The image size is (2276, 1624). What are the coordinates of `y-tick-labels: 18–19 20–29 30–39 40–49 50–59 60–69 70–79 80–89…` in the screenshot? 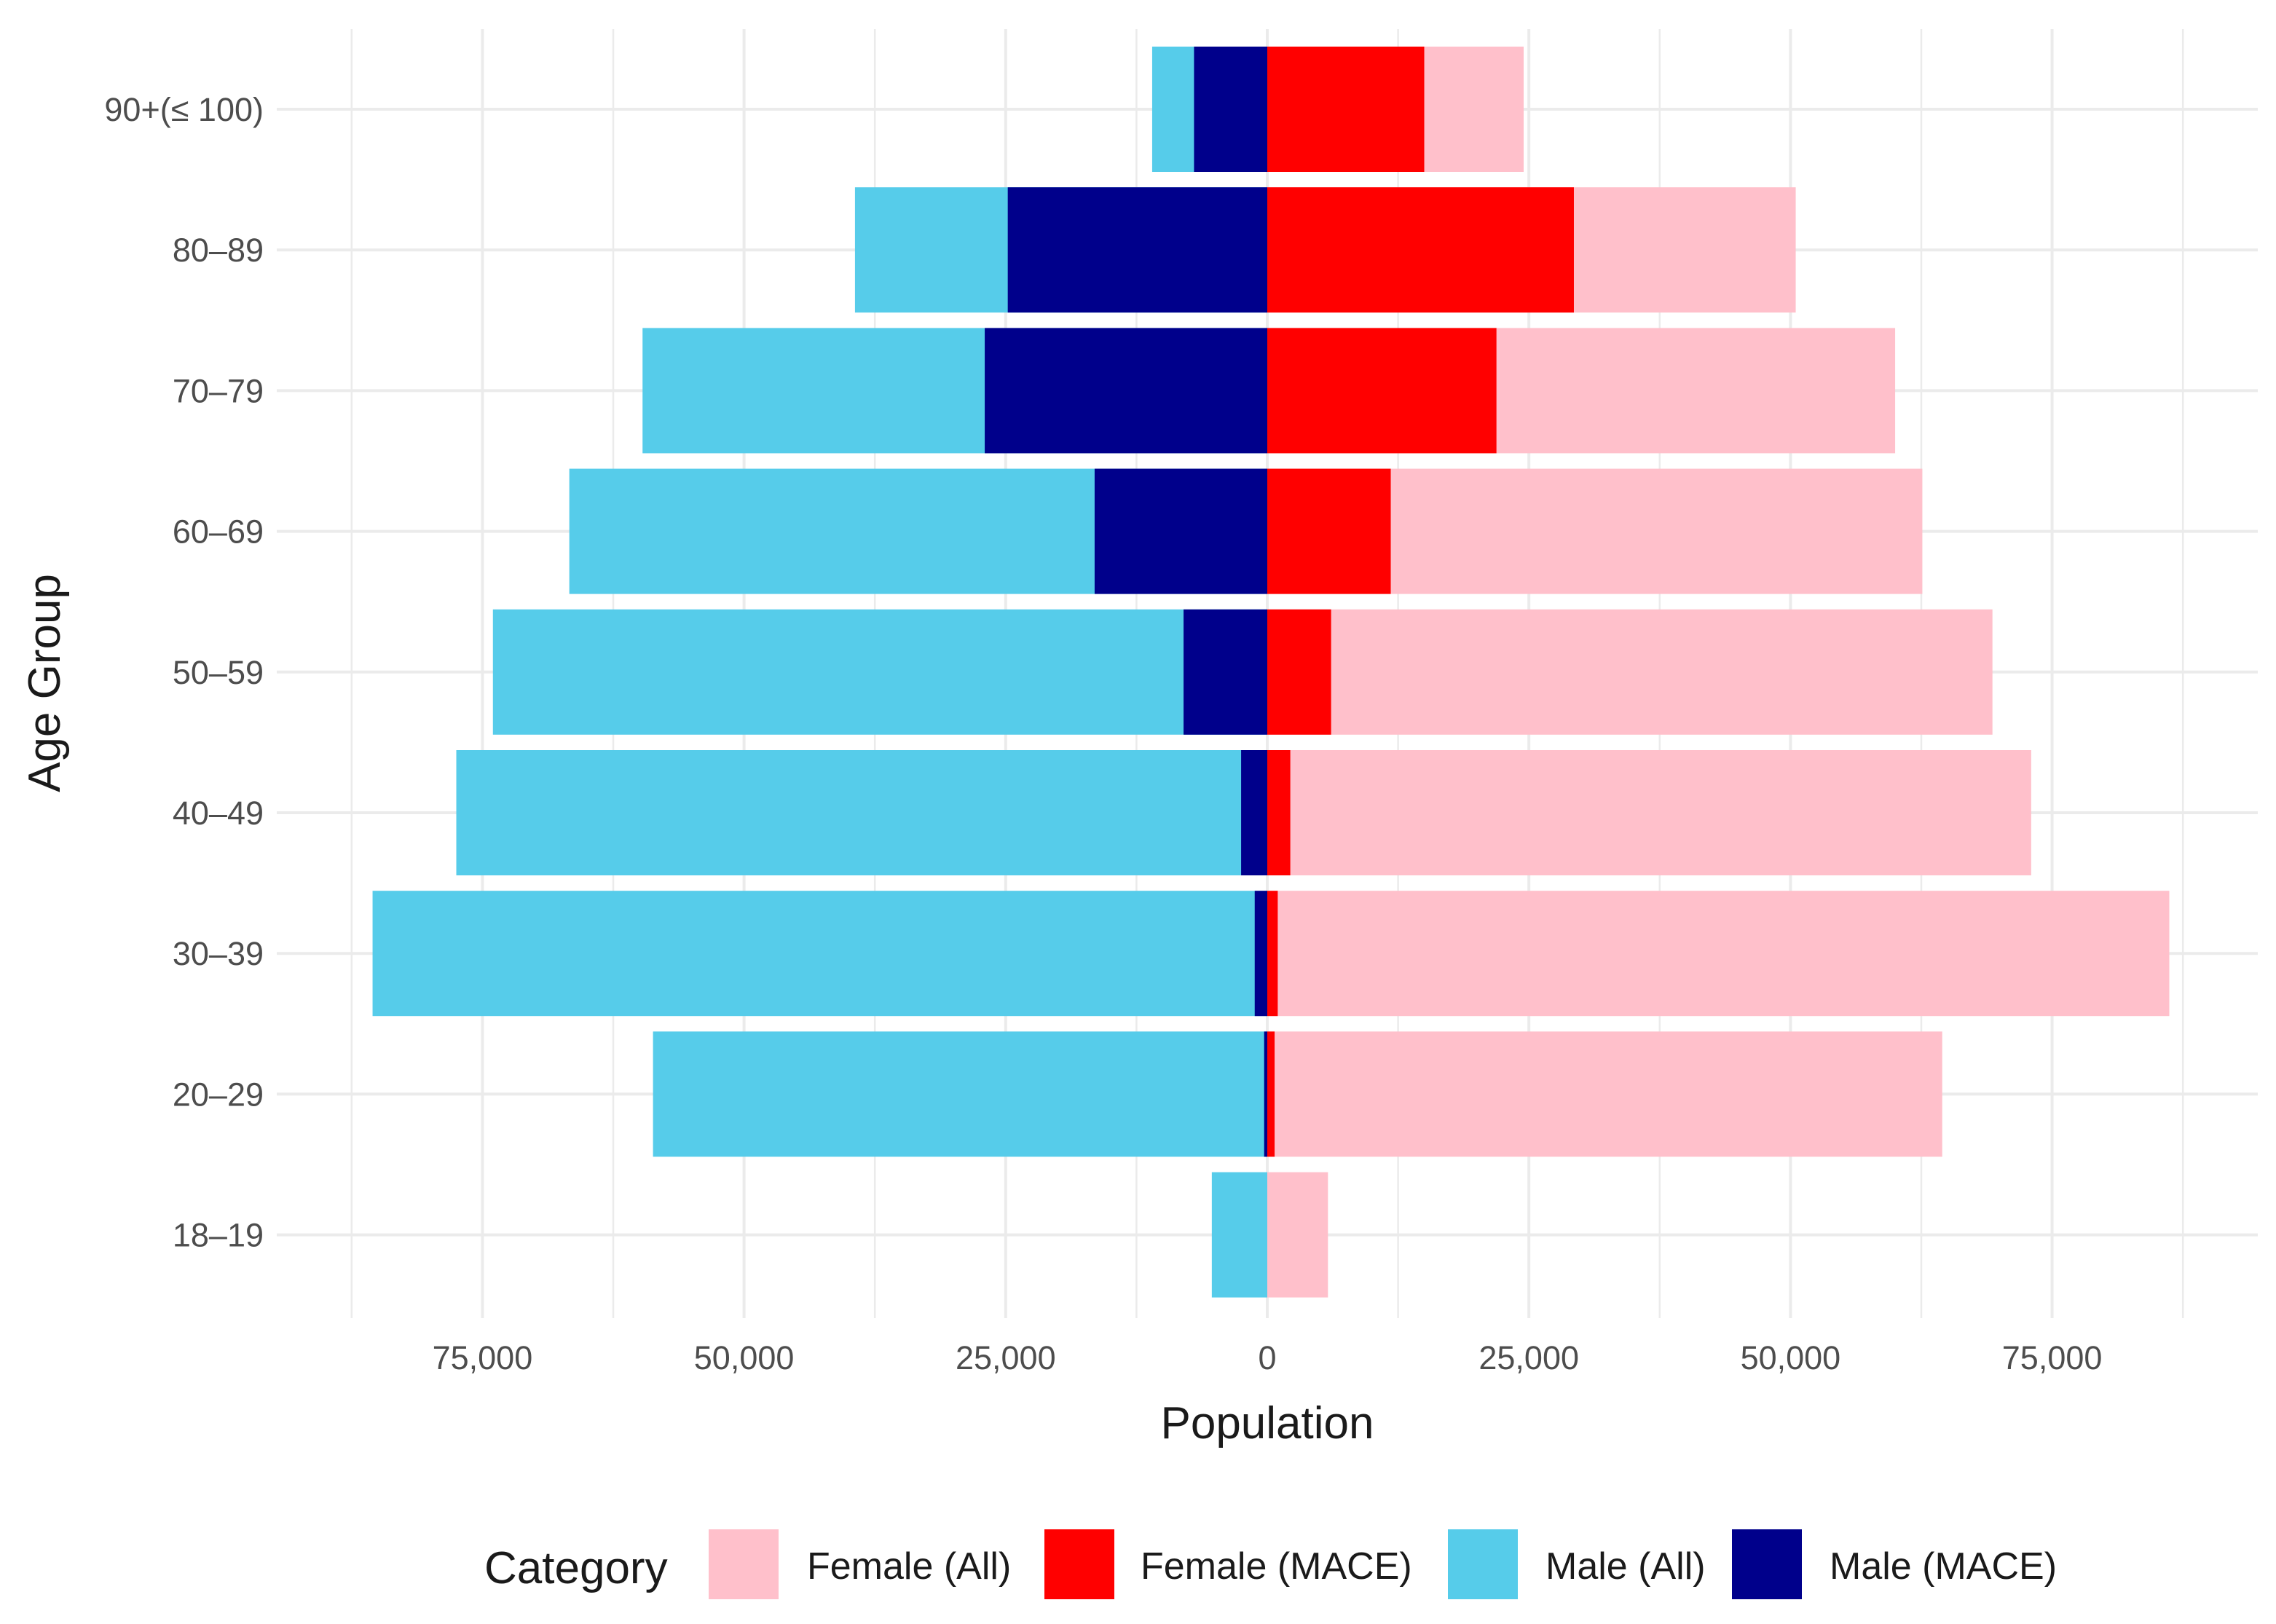 It's located at (184, 672).